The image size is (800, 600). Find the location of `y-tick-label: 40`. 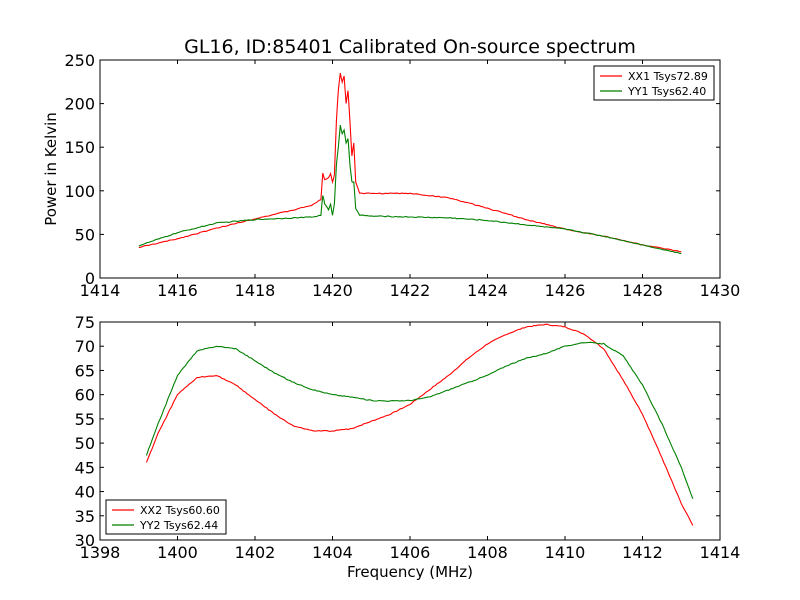

y-tick-label: 40 is located at coordinates (85, 492).